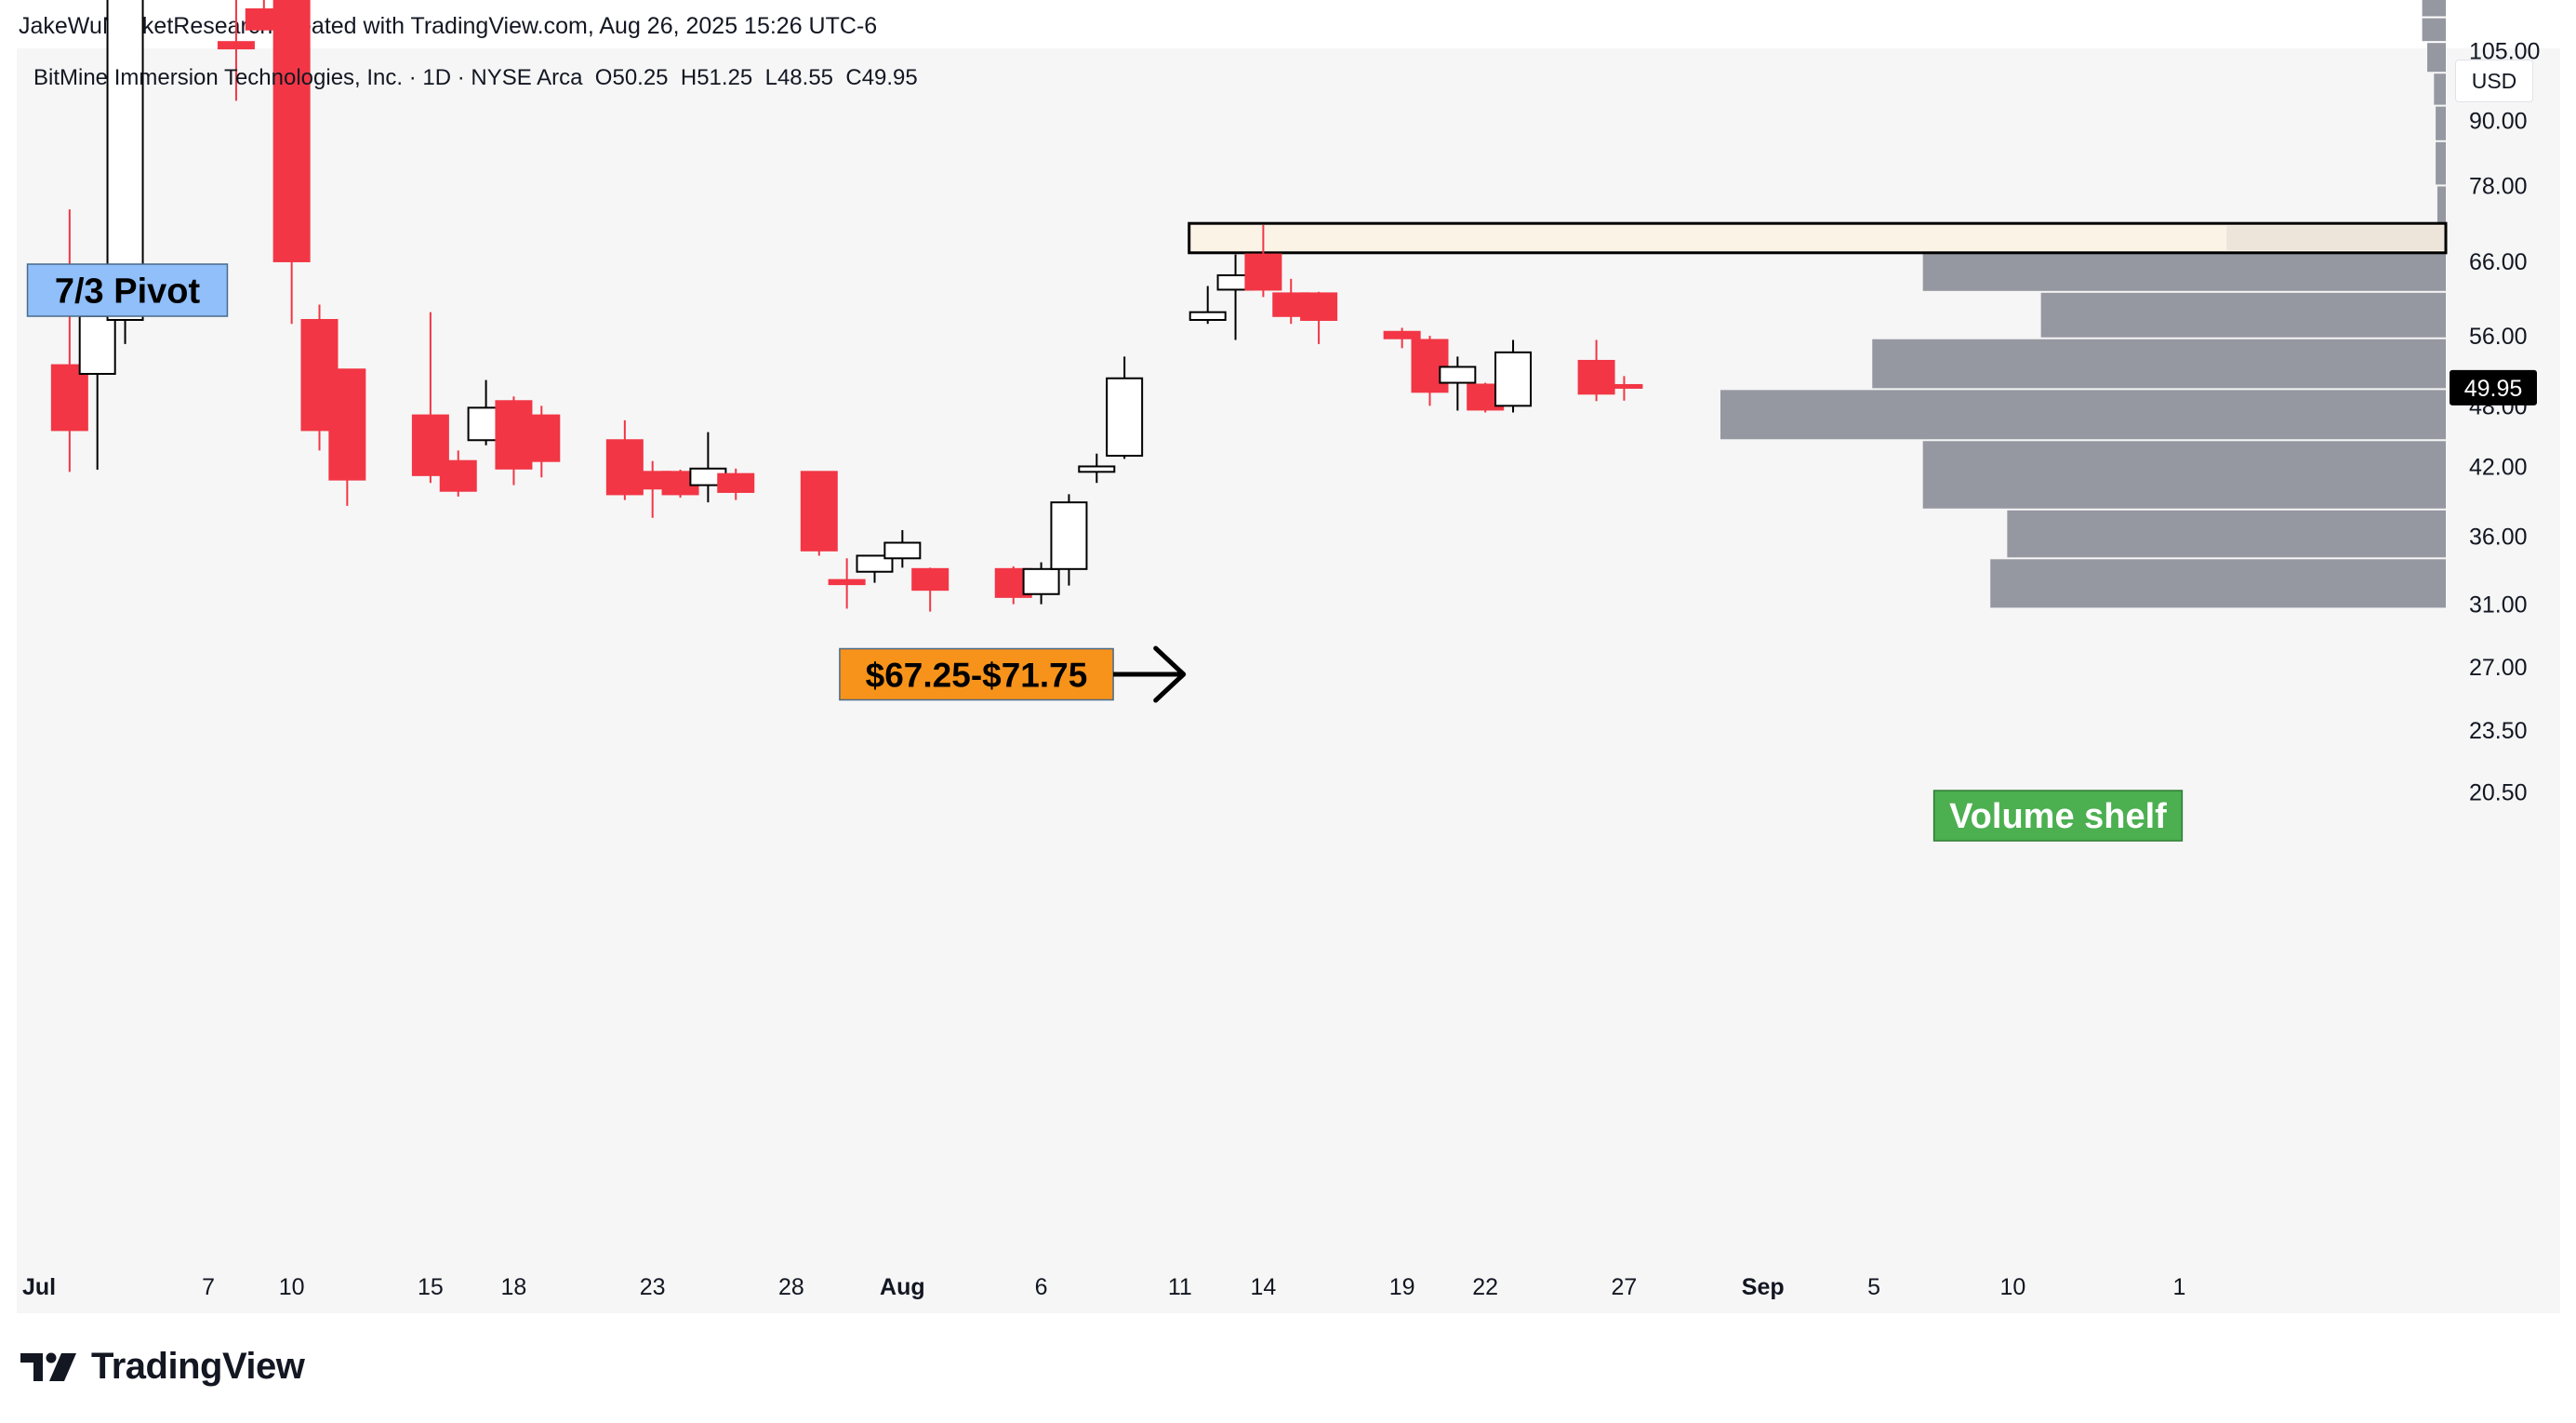 The image size is (2576, 1423). I want to click on price-tick-label: 78.00, so click(2498, 186).